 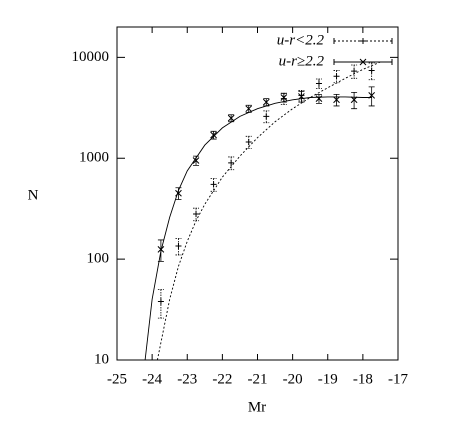 I want to click on x-tick-label: -22, so click(x=222, y=379).